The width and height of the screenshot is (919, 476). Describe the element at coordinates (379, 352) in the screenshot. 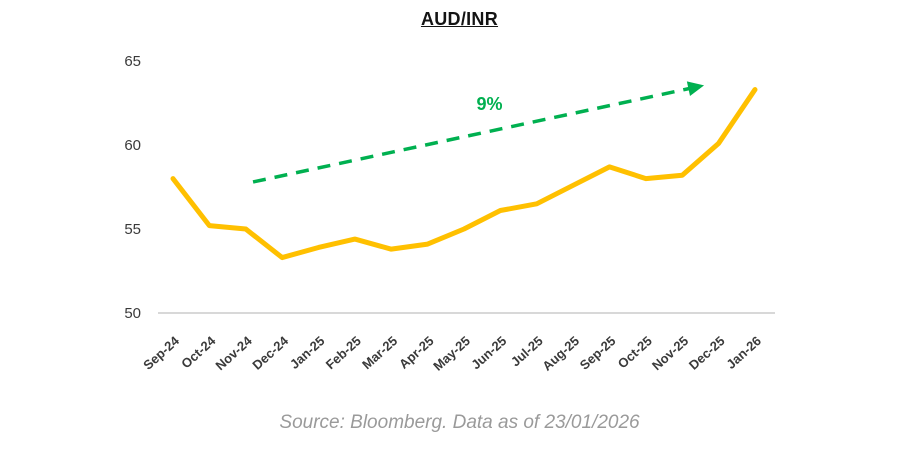

I see `x-tick-label: Mar-25` at that location.